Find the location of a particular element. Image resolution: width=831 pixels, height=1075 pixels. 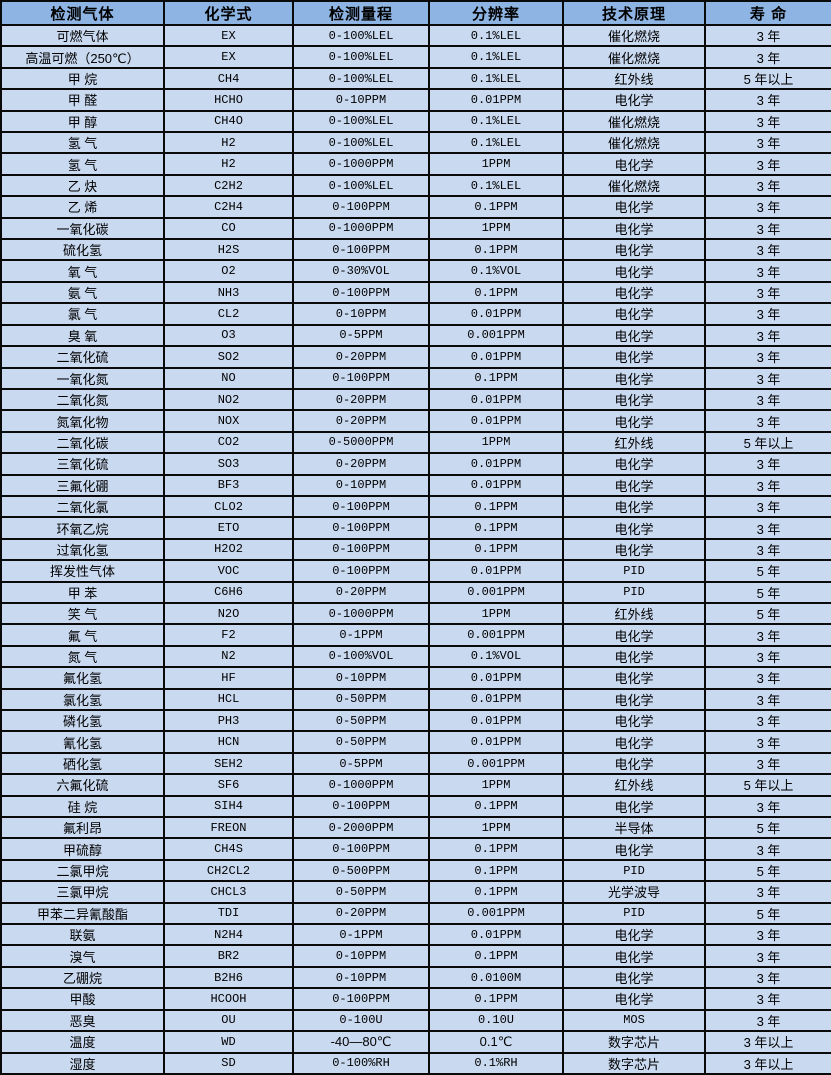

table-row: 氮 气 N2 0-100%VOL 0.1%VOL 电化学 3 年 is located at coordinates (415, 656).